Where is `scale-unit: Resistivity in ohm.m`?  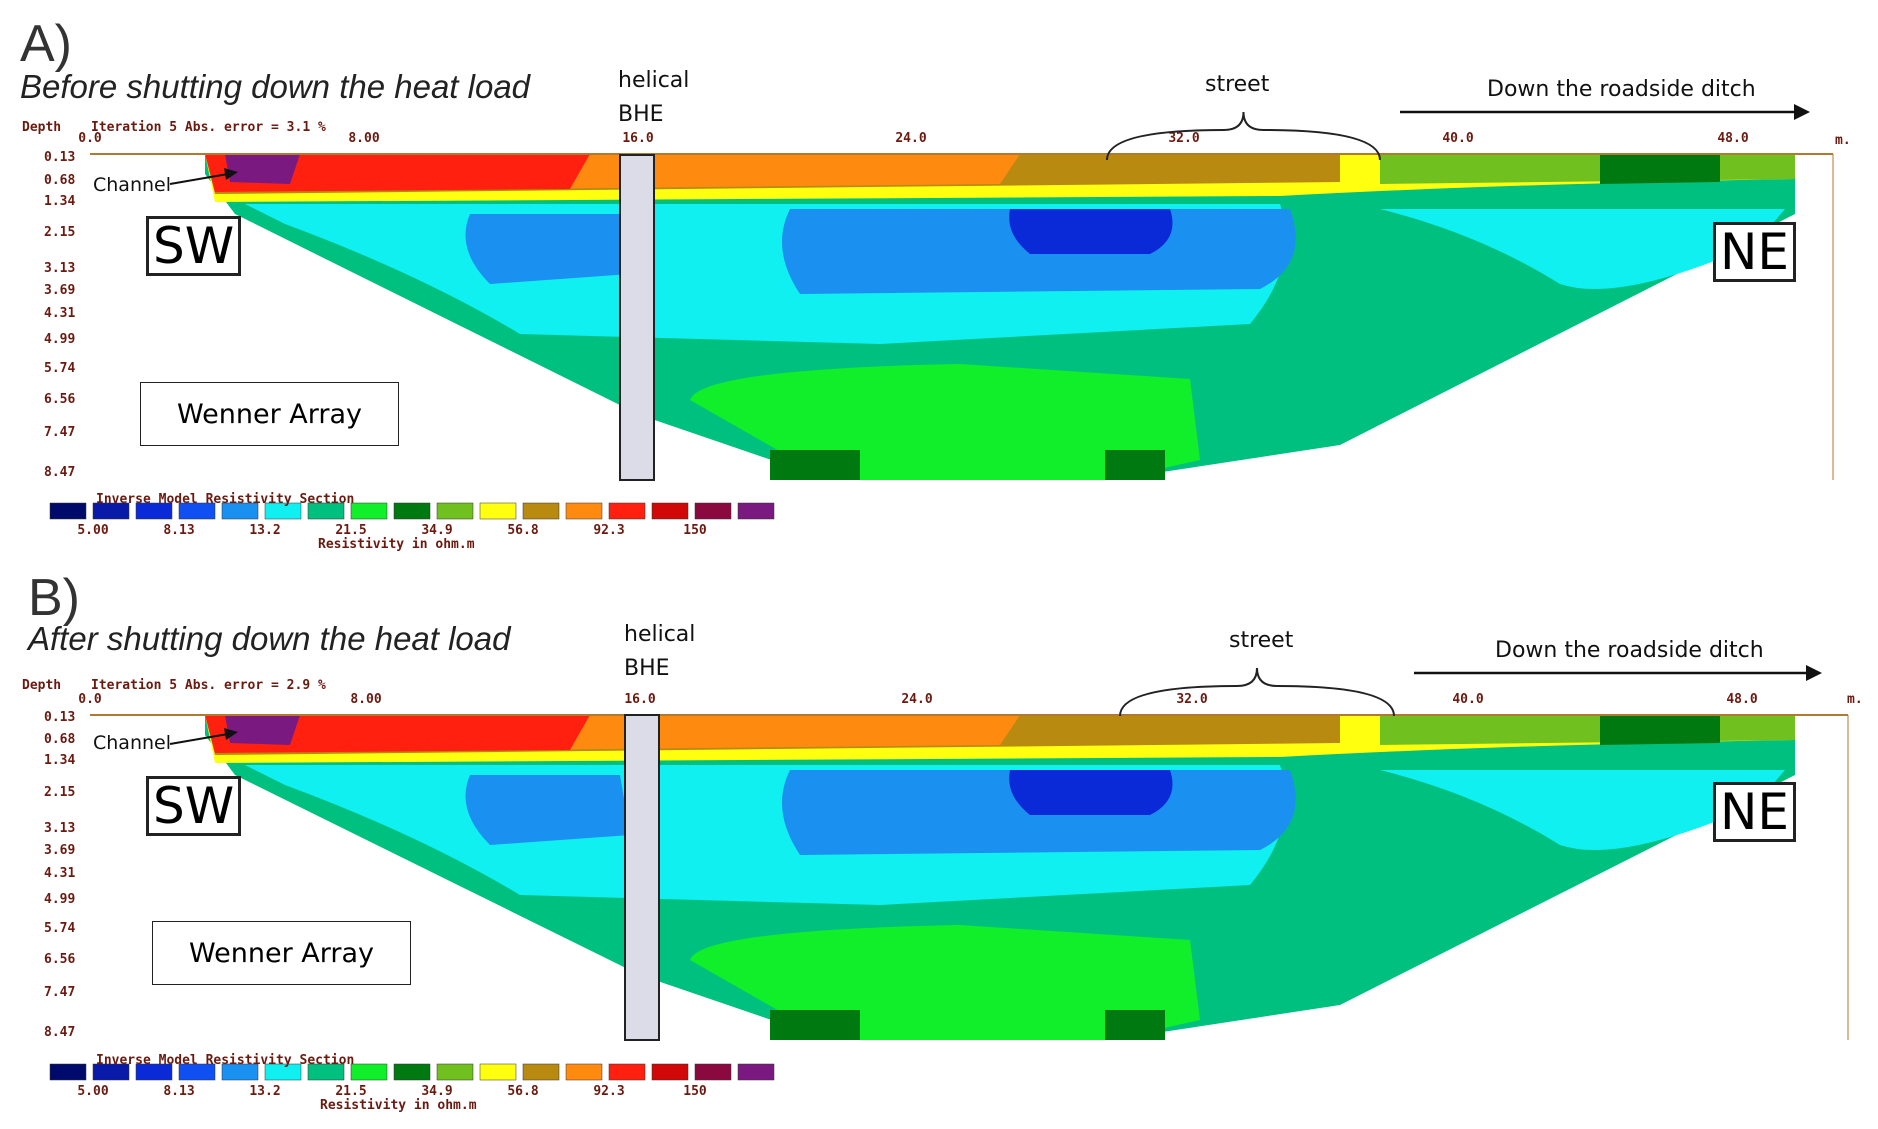 scale-unit: Resistivity in ohm.m is located at coordinates (398, 1105).